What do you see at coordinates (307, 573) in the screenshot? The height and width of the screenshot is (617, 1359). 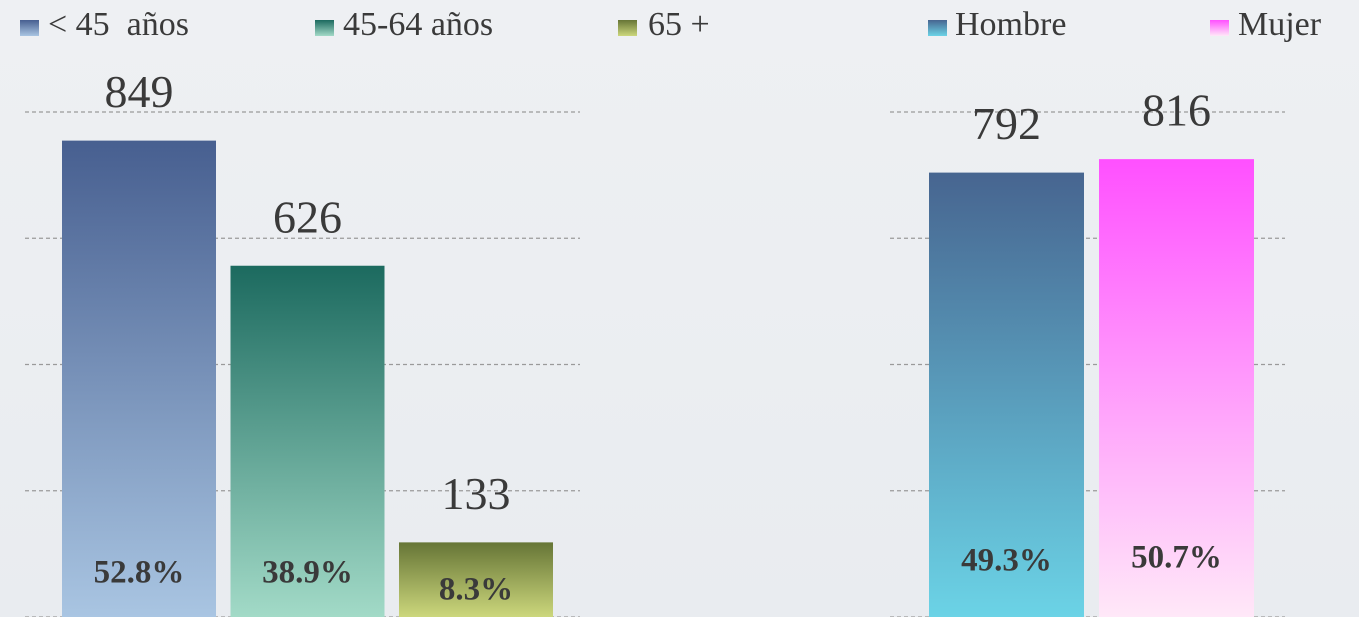 I see `share-label: 38.9%` at bounding box center [307, 573].